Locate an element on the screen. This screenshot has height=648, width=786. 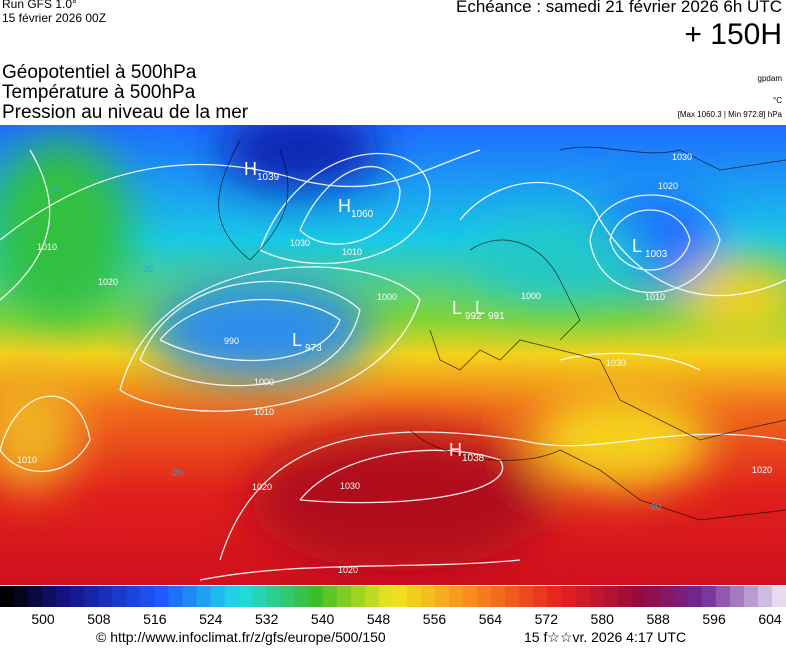
unit: [Max 1060.3 | Min 972.8] hPa is located at coordinates (729, 114).